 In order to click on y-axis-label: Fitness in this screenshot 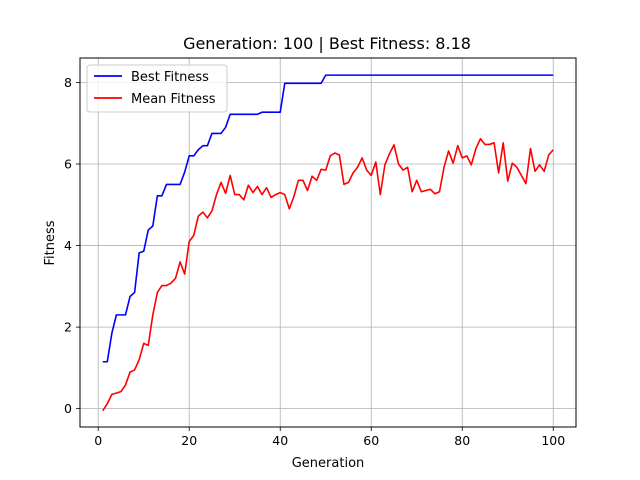, I will do `click(50, 242)`.